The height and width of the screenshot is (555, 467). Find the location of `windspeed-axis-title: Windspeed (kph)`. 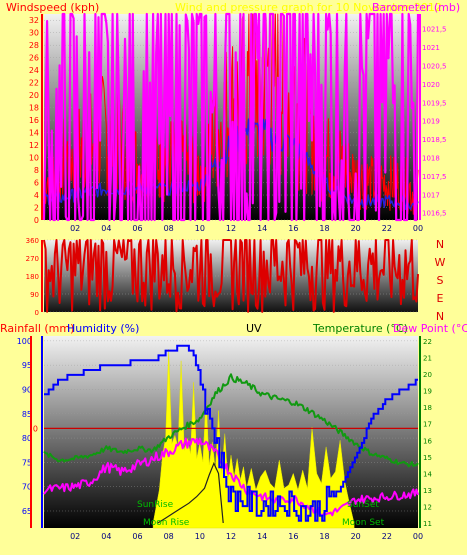

windspeed-axis-title: Windspeed (kph) is located at coordinates (53, 7).